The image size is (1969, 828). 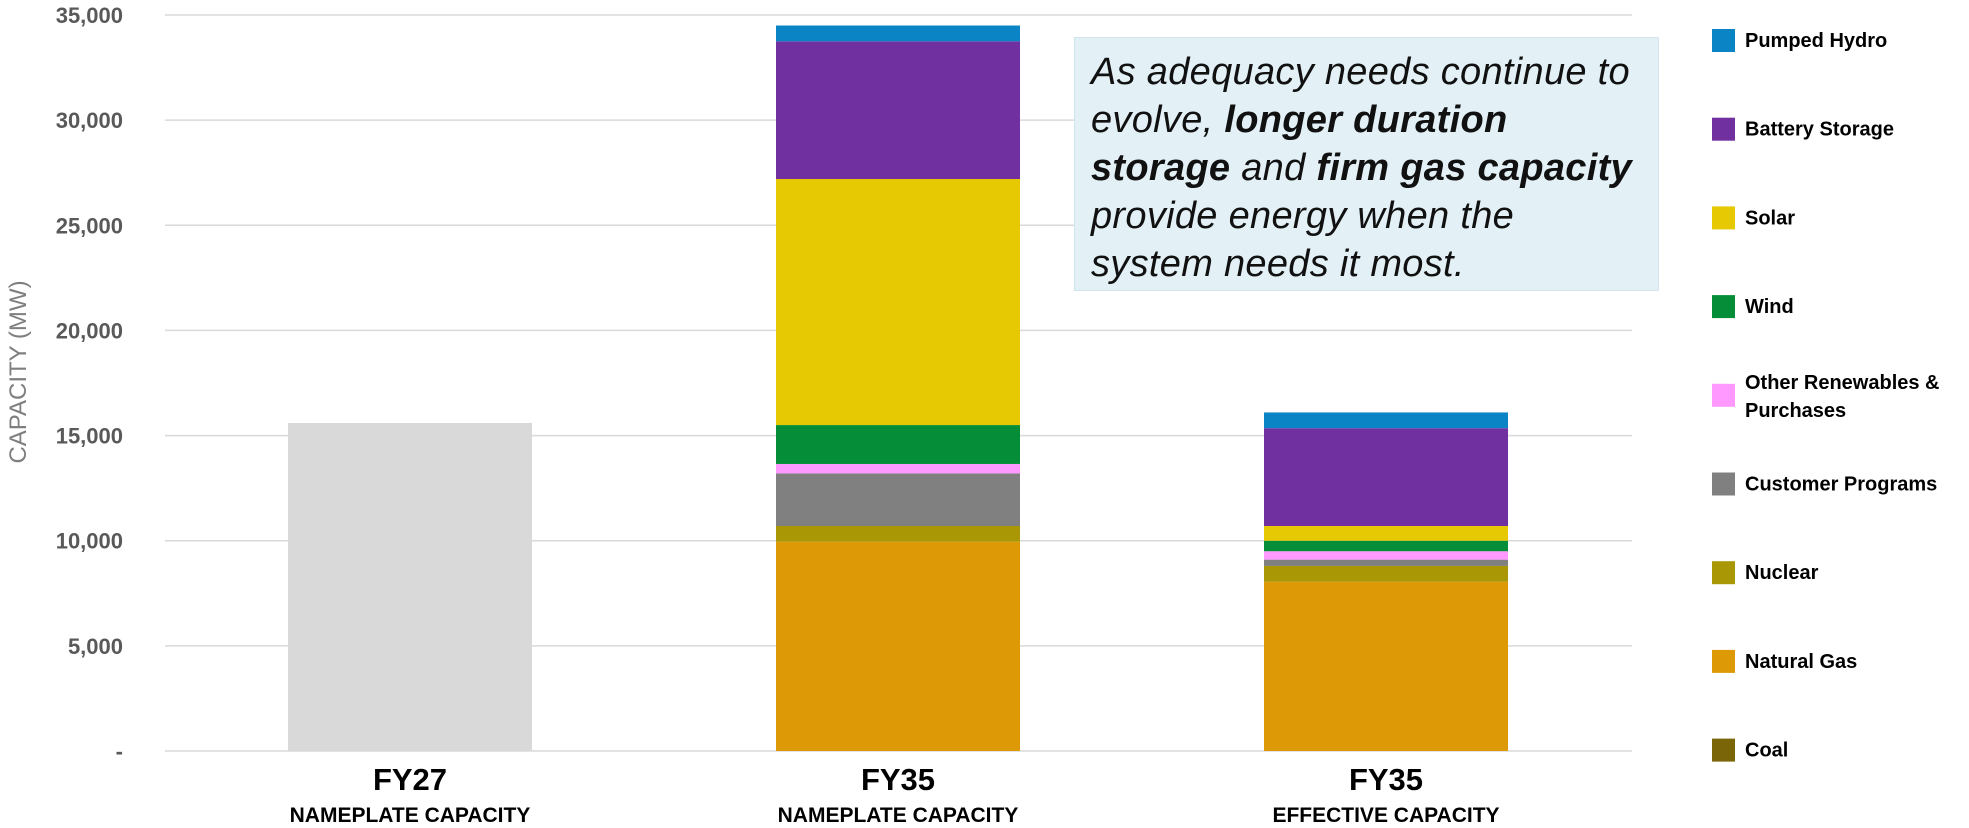 I want to click on callout-emphasis: longer duration storage, so click(x=1299, y=144).